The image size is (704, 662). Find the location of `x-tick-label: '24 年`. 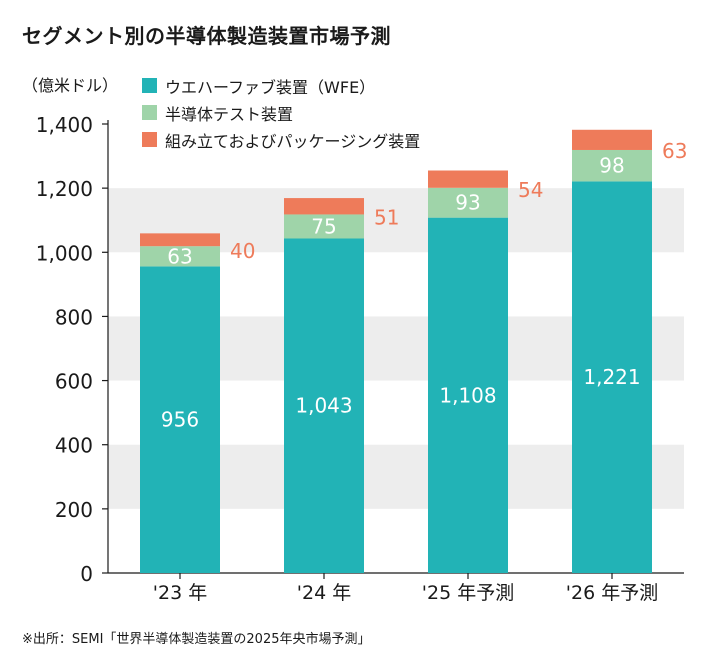

x-tick-label: '24 年 is located at coordinates (324, 593).